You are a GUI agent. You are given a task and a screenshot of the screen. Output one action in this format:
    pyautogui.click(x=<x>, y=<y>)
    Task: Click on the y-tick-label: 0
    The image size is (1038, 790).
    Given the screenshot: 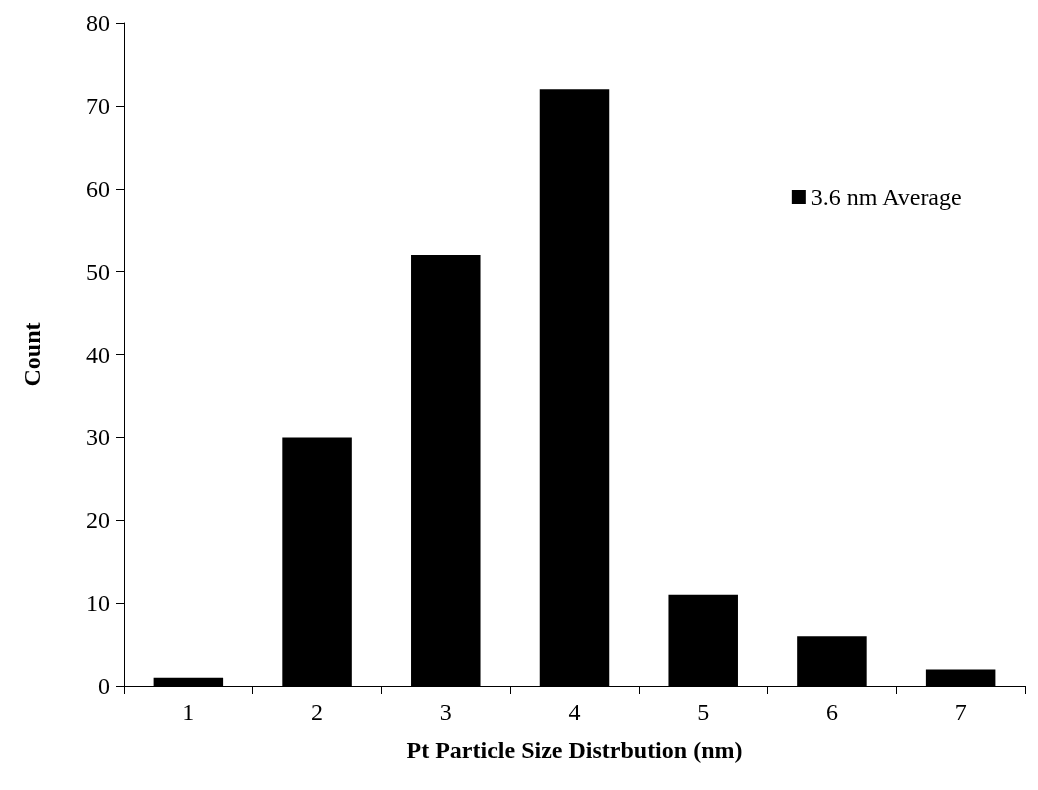 What is the action you would take?
    pyautogui.click(x=104, y=686)
    